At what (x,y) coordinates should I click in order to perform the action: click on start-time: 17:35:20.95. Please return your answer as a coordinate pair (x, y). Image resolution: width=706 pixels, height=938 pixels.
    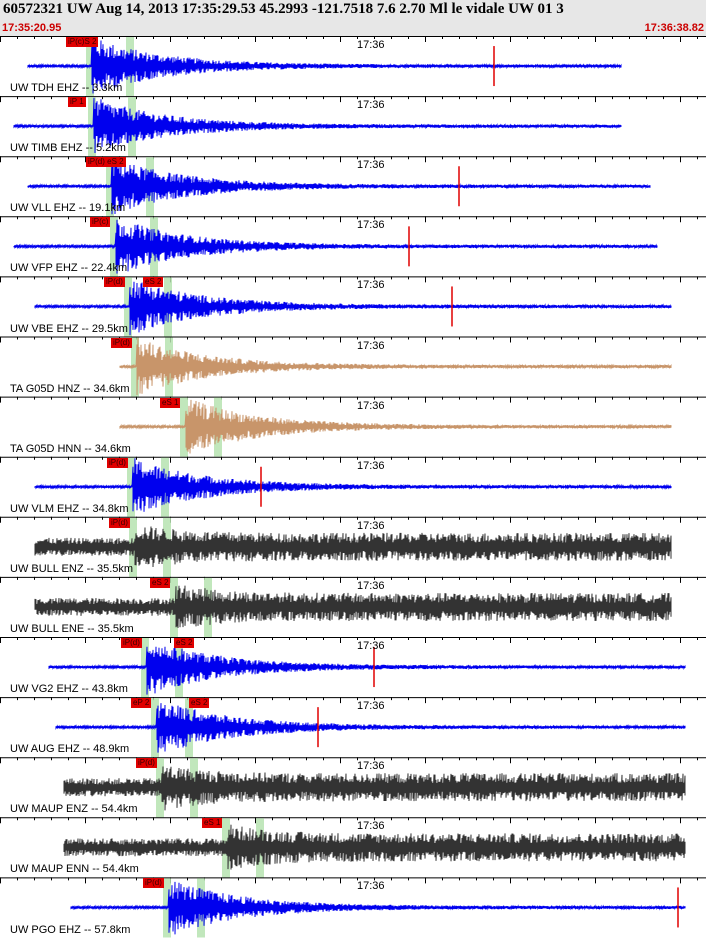
    Looking at the image, I should click on (32, 28).